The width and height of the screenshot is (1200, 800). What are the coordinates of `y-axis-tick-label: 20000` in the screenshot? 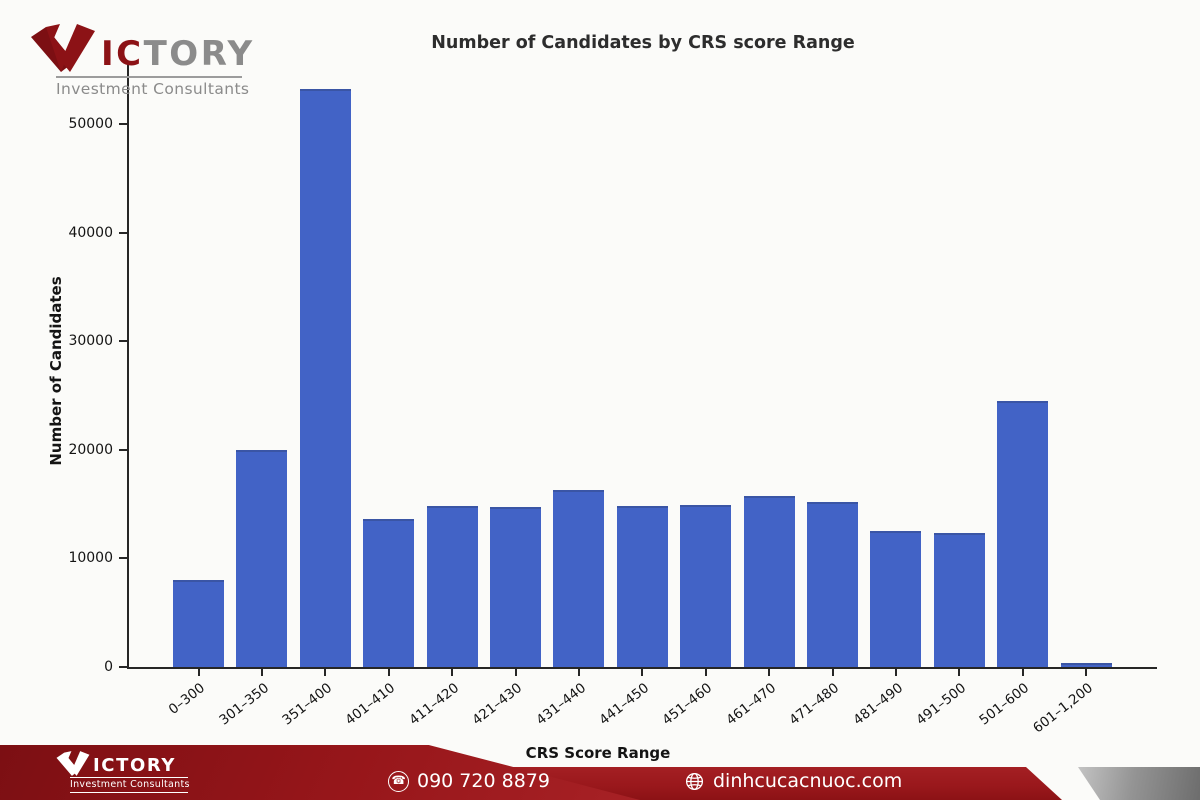 It's located at (90, 449).